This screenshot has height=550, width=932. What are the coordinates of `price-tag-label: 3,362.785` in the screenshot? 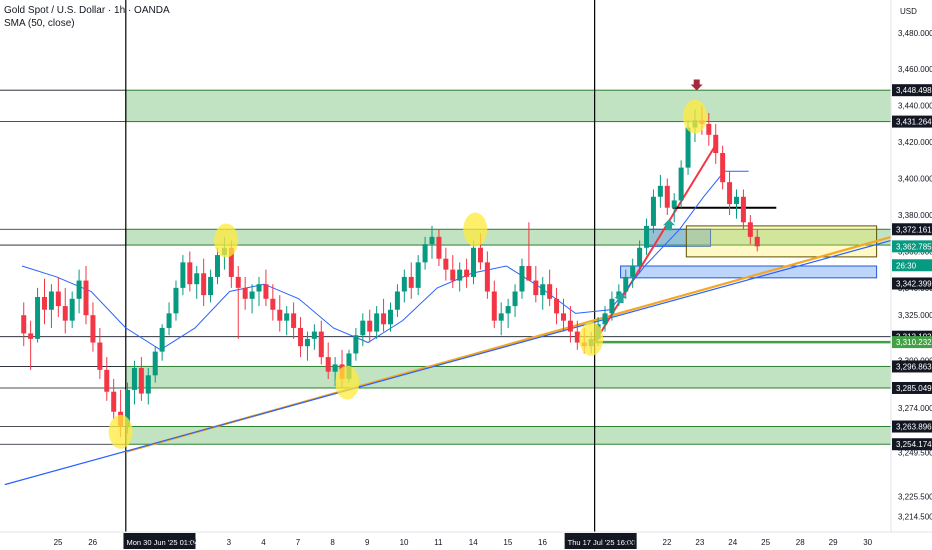 It's located at (914, 246).